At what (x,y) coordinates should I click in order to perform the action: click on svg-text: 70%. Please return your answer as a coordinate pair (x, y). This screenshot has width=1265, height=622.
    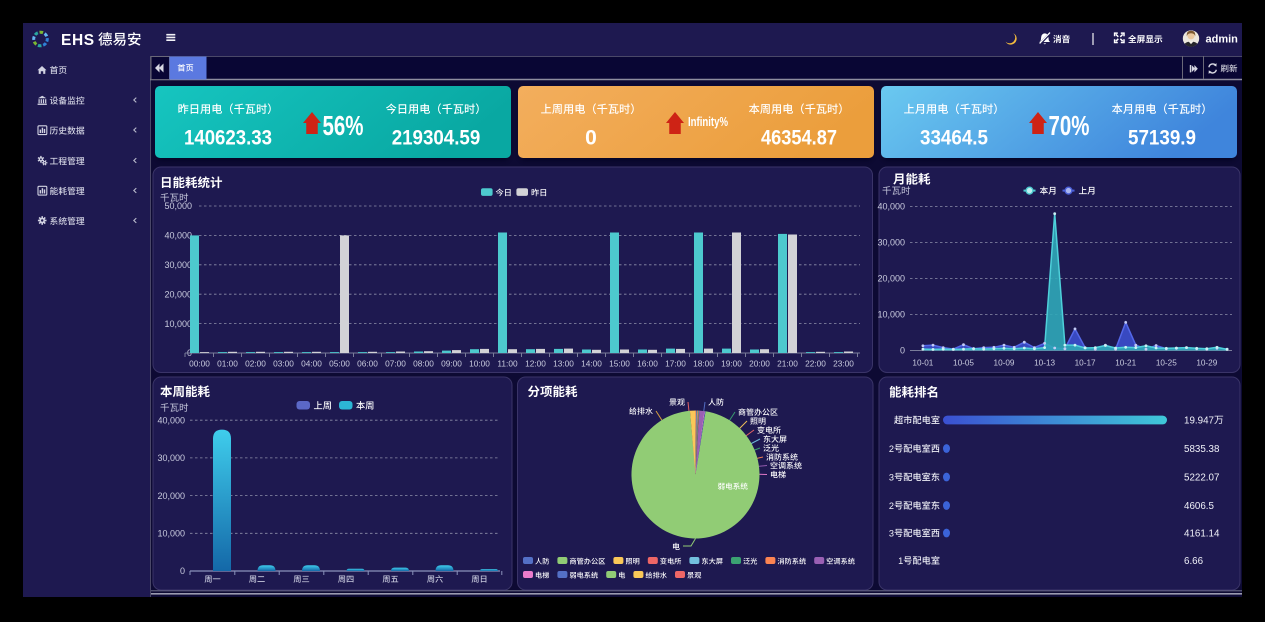
    Looking at the image, I should click on (1069, 125).